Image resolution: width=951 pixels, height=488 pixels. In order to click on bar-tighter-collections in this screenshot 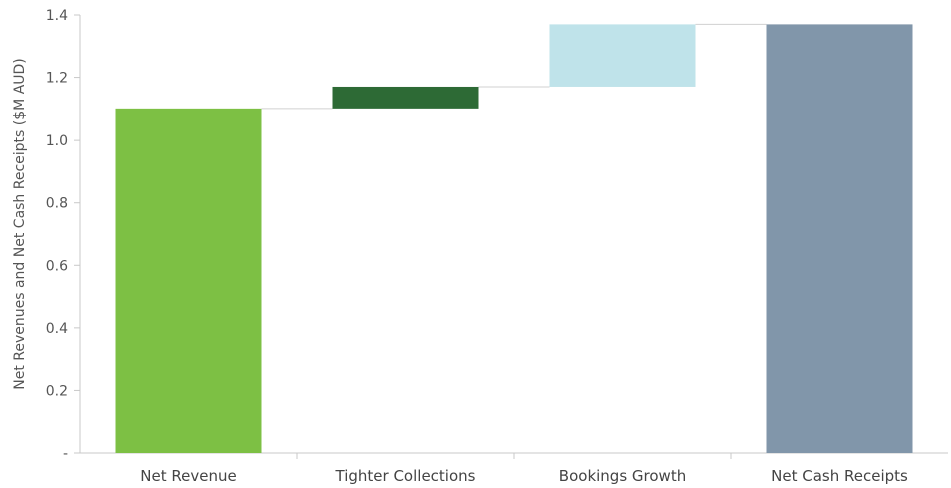, I will do `click(405, 97)`.